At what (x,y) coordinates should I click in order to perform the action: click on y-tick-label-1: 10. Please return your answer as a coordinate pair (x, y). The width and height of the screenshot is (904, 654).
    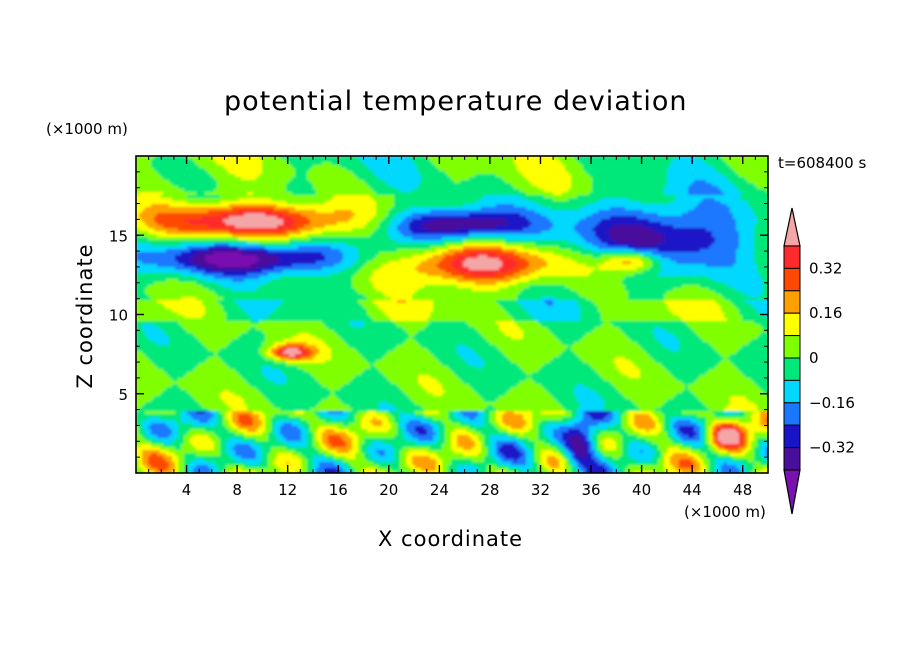
    Looking at the image, I should click on (118, 316).